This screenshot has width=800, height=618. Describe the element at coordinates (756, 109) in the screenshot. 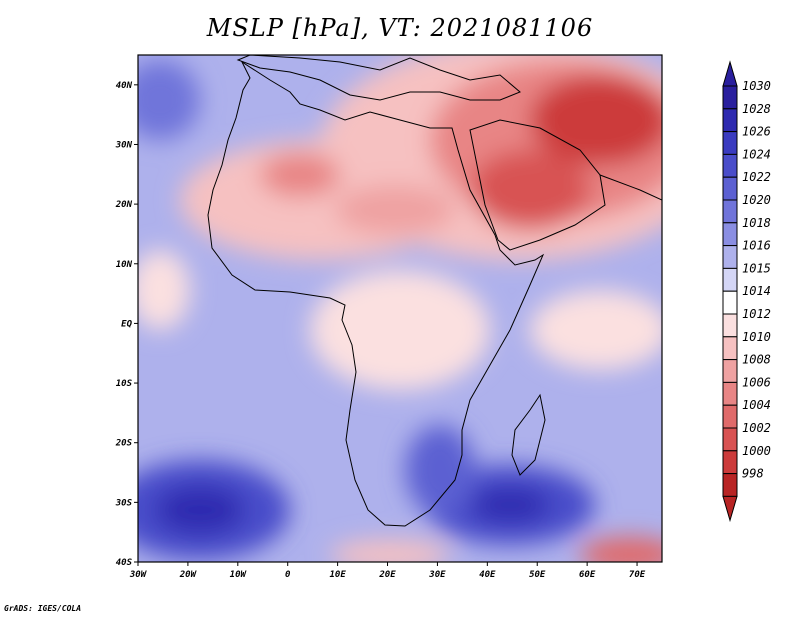

I see `colorbar-label: 1028` at that location.